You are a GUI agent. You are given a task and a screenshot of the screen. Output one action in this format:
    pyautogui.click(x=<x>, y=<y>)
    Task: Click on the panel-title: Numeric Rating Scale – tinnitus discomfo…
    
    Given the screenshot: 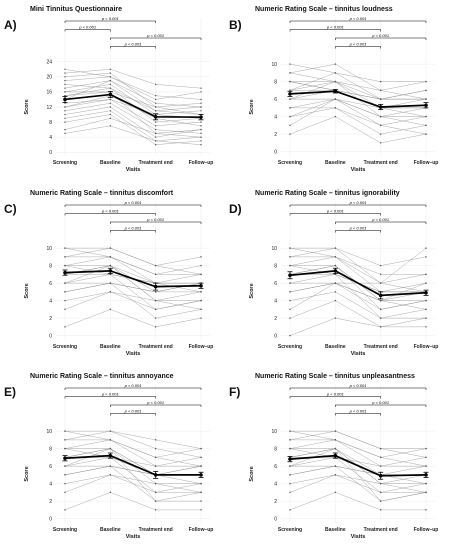 What is the action you would take?
    pyautogui.click(x=102, y=193)
    